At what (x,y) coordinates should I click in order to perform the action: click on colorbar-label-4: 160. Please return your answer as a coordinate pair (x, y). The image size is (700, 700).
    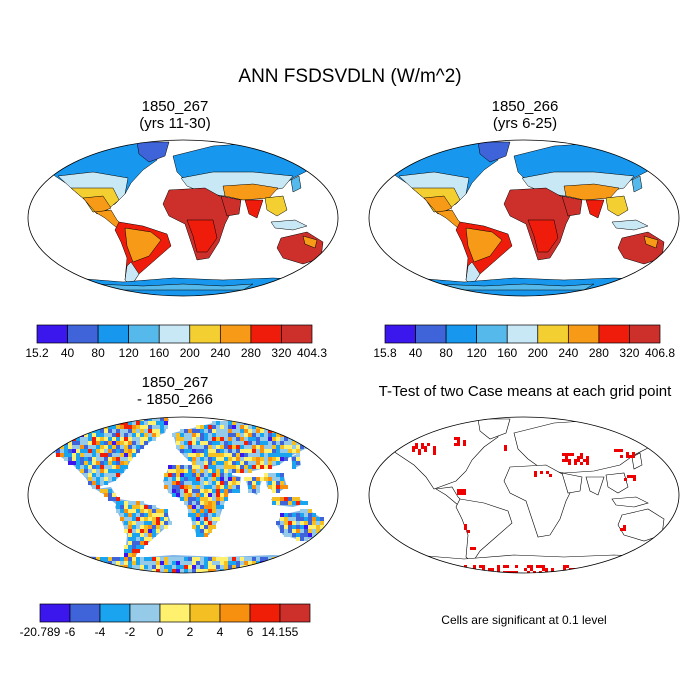
    Looking at the image, I should click on (159, 353).